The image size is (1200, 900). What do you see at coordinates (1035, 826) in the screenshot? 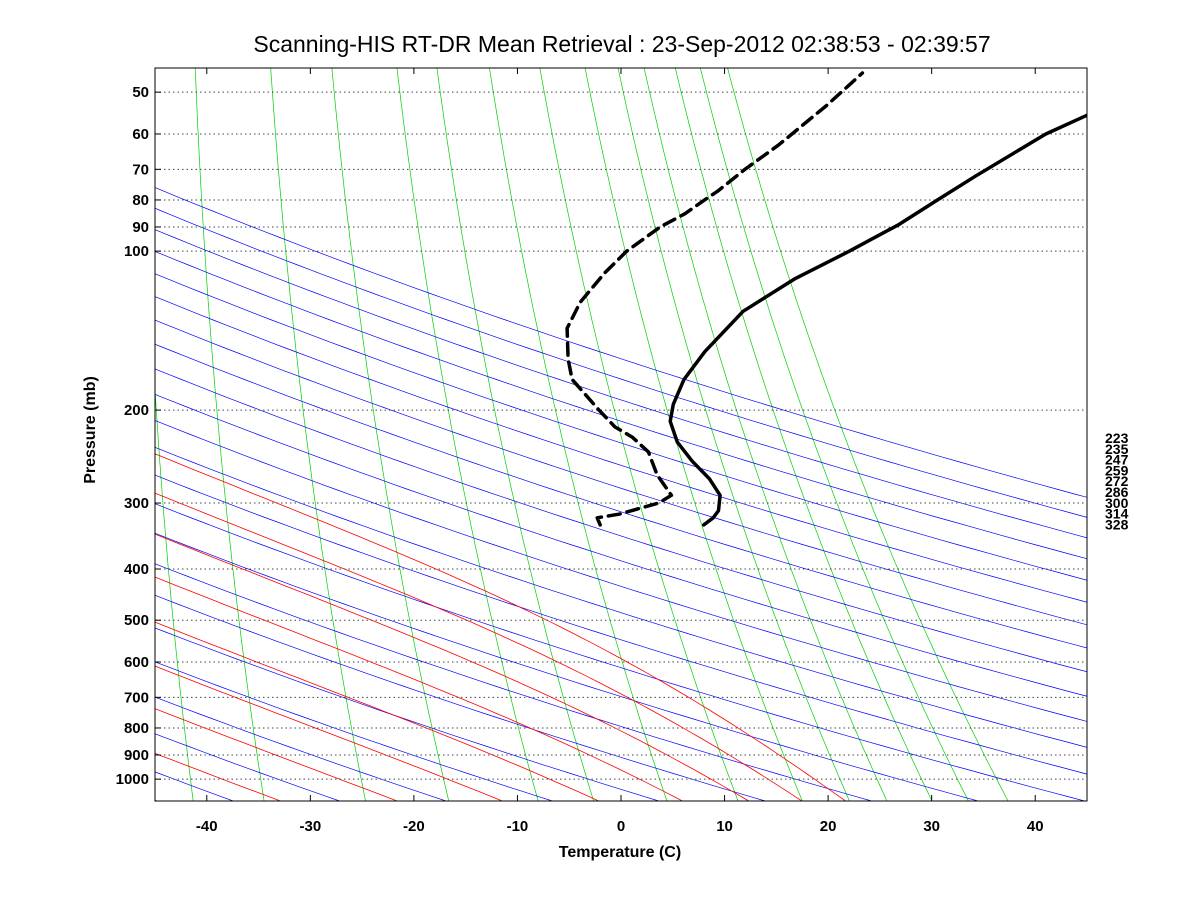
I see `x-tick-label: 40` at bounding box center [1035, 826].